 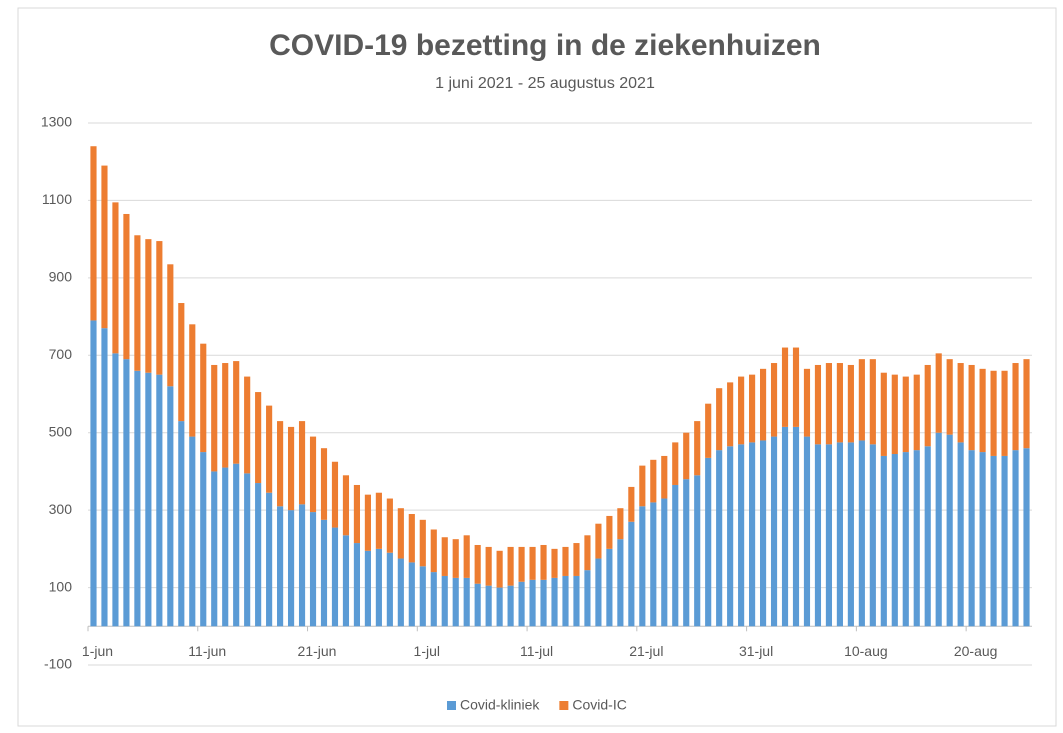 What do you see at coordinates (500, 705) in the screenshot?
I see `legend-label: Covid-kliniek` at bounding box center [500, 705].